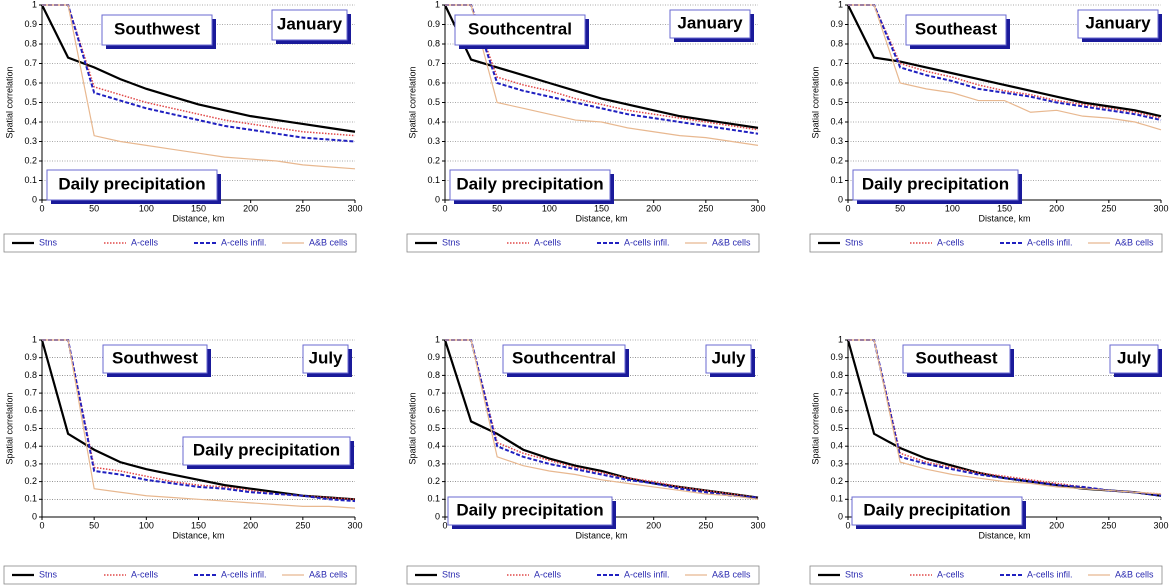 The width and height of the screenshot is (1172, 585). I want to click on region-label: Southwest, so click(157, 28).